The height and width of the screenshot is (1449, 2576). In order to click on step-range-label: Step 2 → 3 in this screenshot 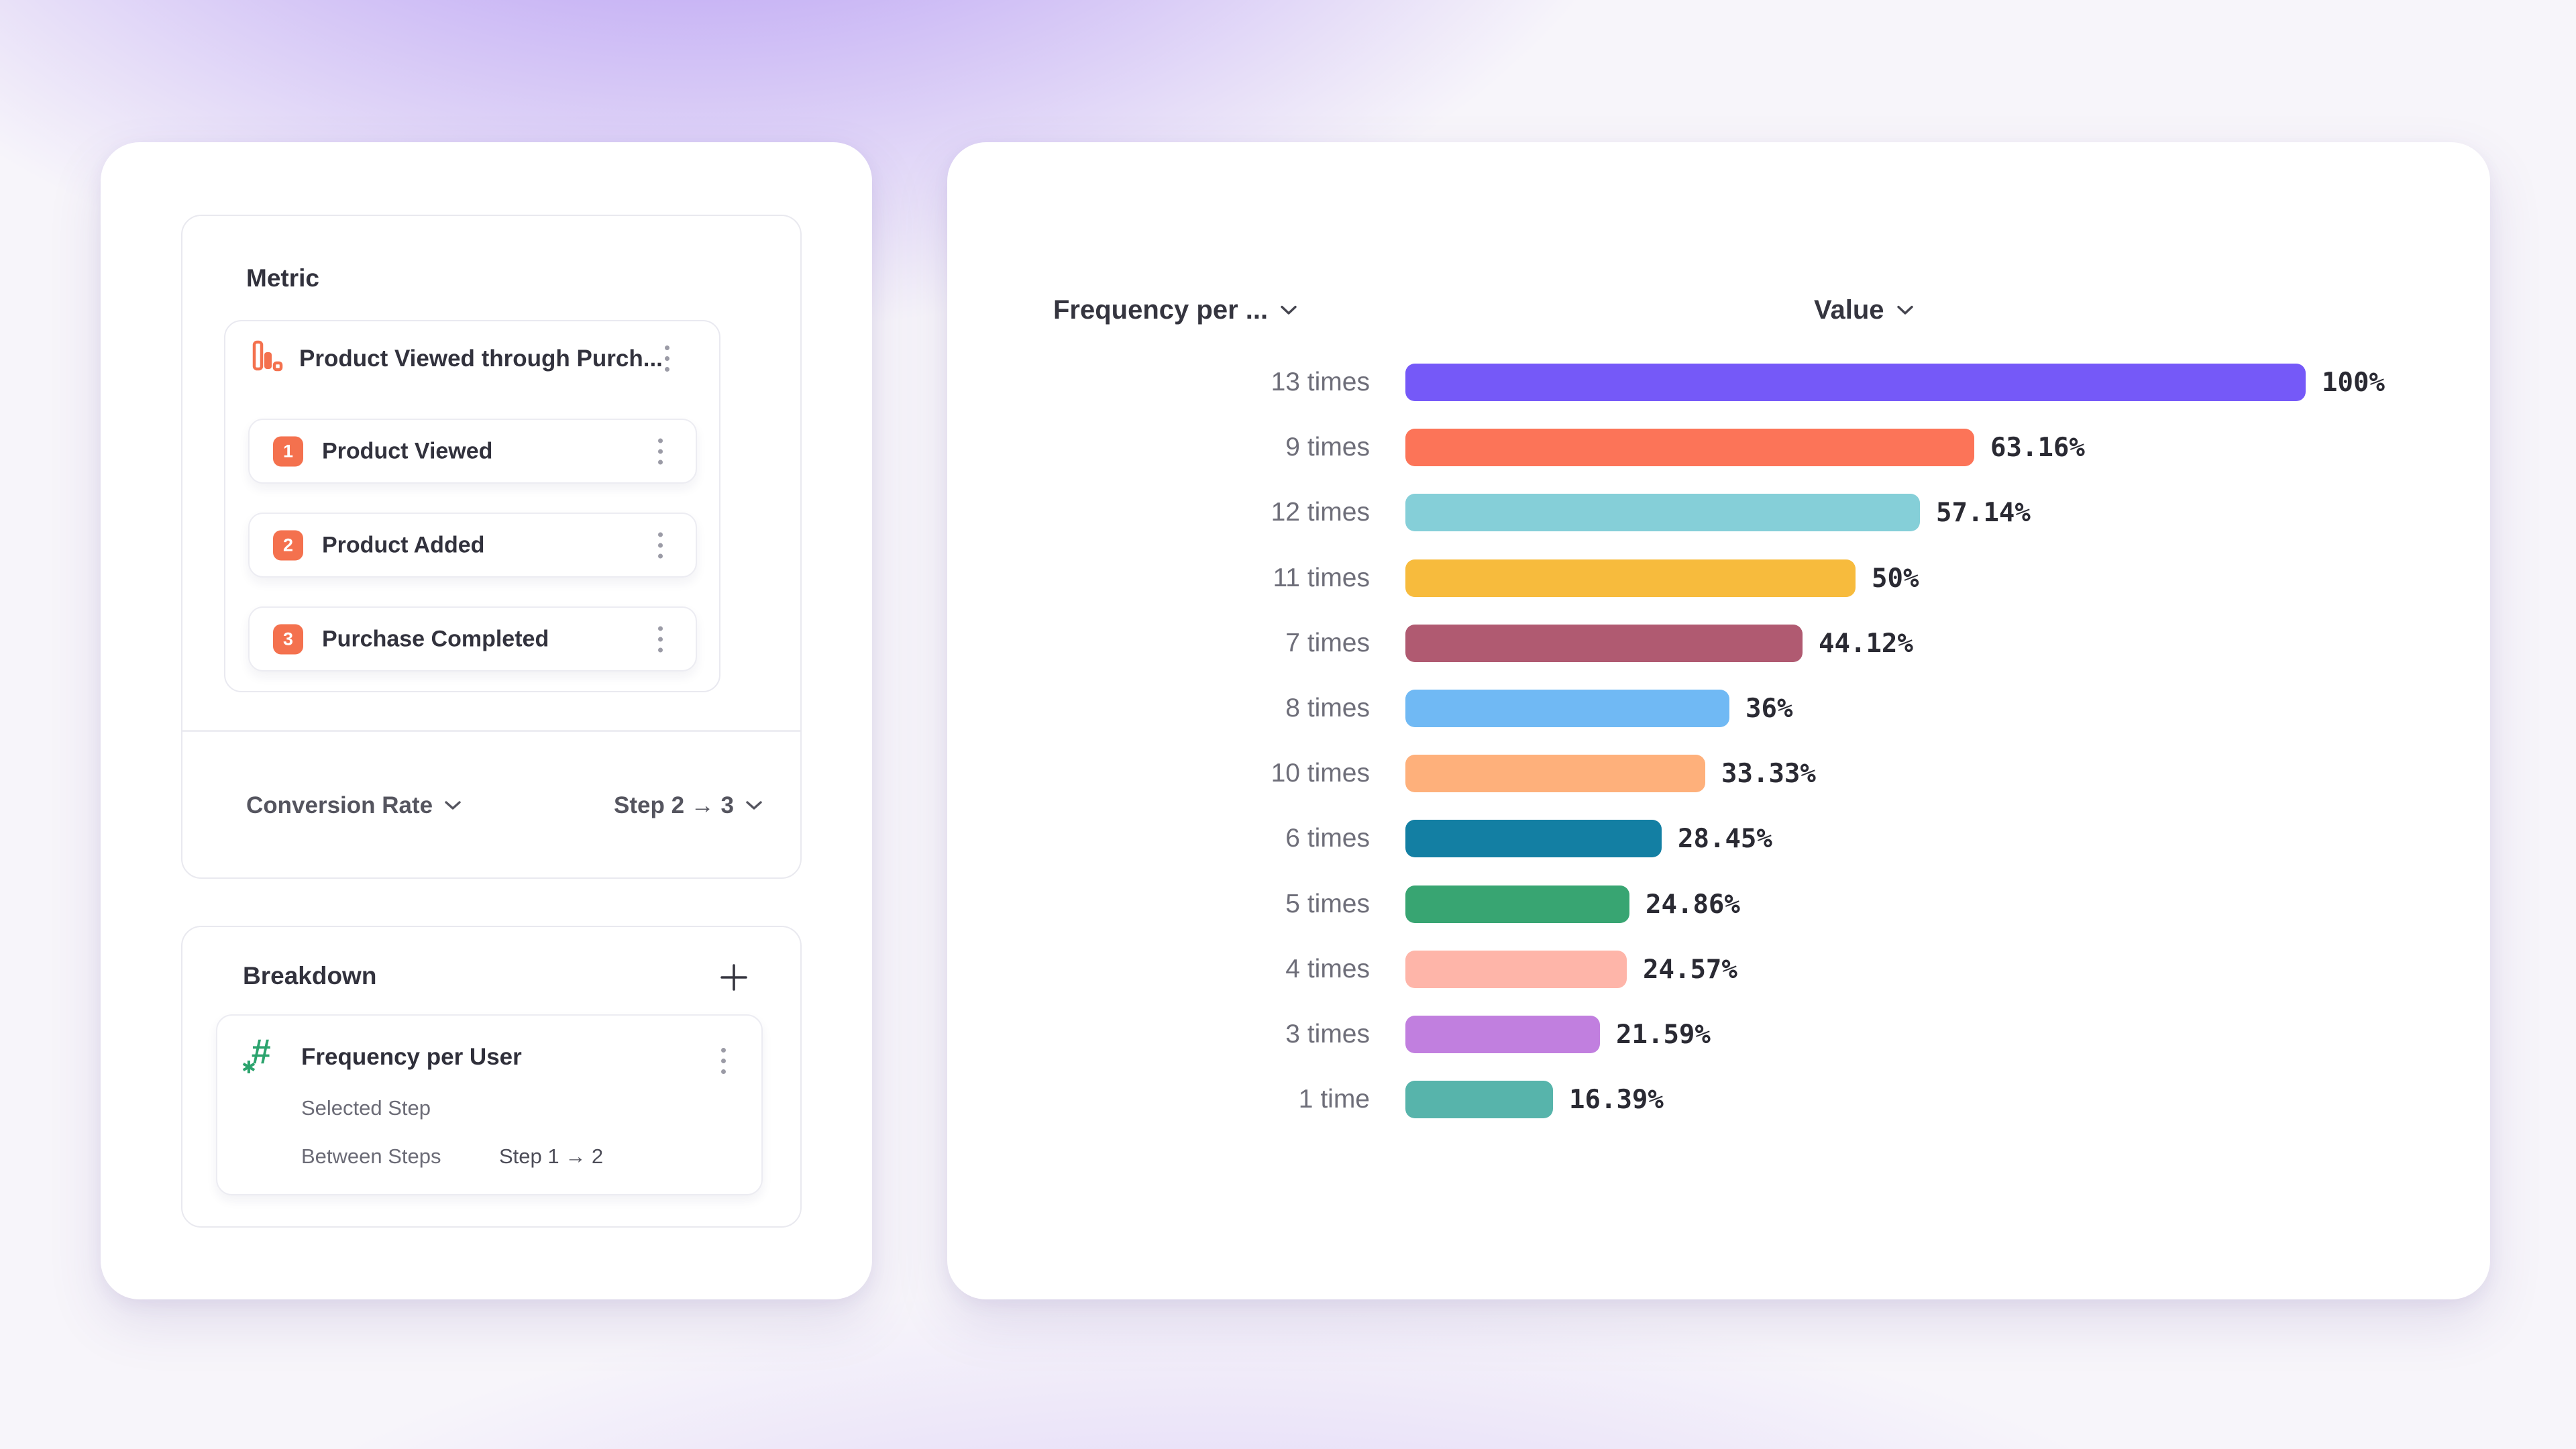, I will do `click(674, 805)`.